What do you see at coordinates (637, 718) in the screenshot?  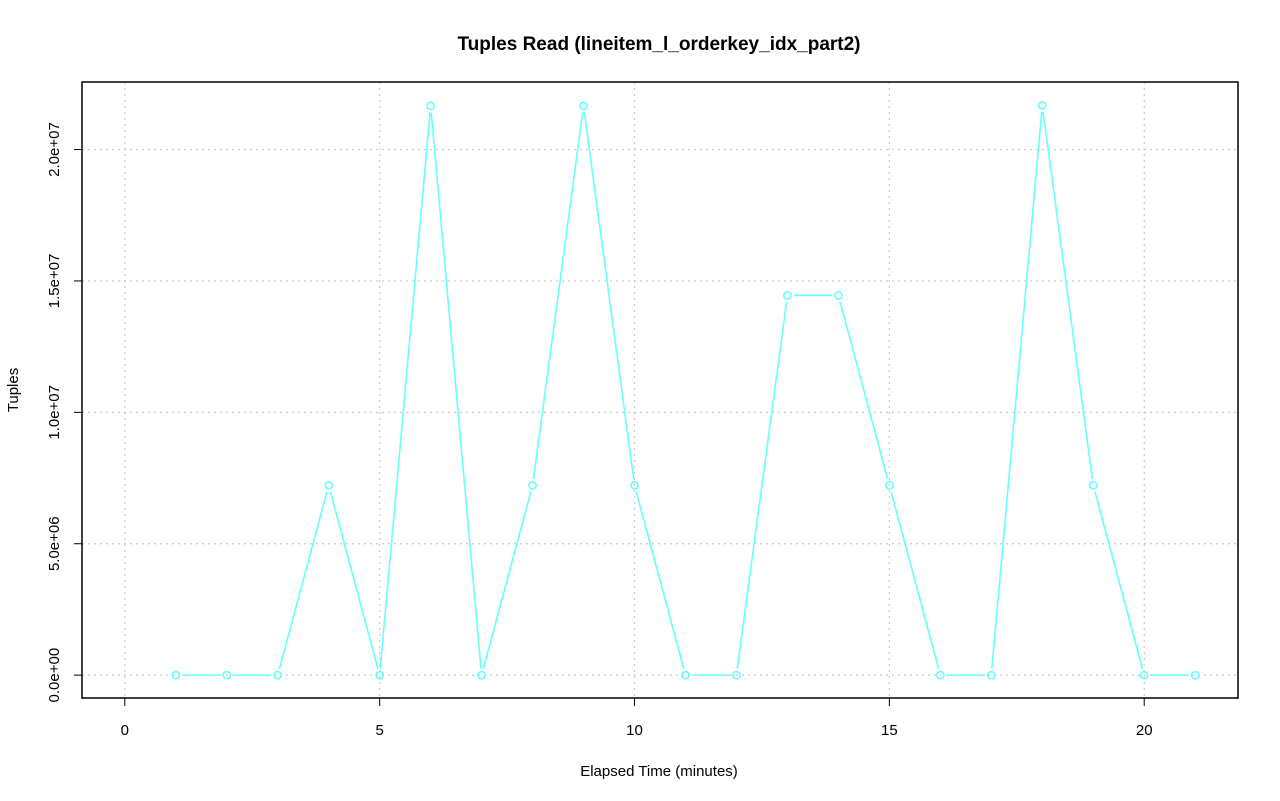 I see `x-axis: 0 5 10 15 20` at bounding box center [637, 718].